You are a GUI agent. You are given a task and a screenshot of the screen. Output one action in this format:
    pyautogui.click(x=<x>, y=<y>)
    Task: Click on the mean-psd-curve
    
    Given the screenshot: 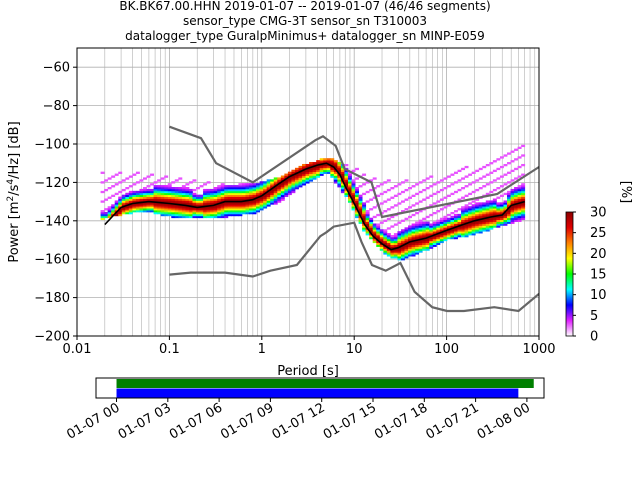 What is the action you would take?
    pyautogui.click(x=314, y=206)
    